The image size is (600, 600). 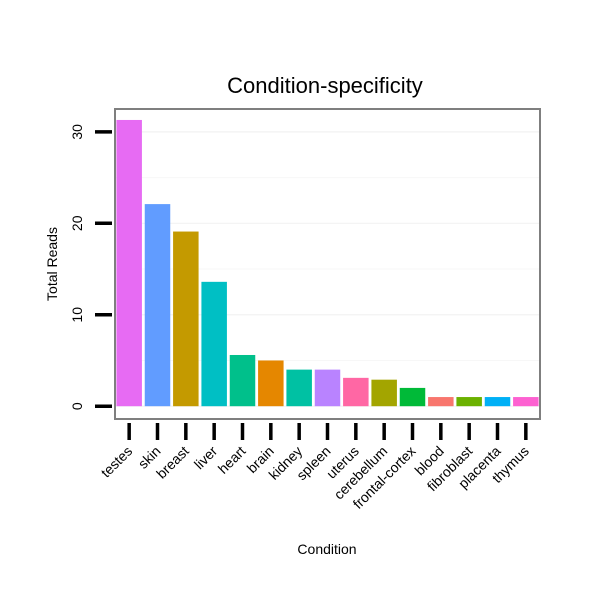 What do you see at coordinates (77, 132) in the screenshot?
I see `y-tick-label: 30` at bounding box center [77, 132].